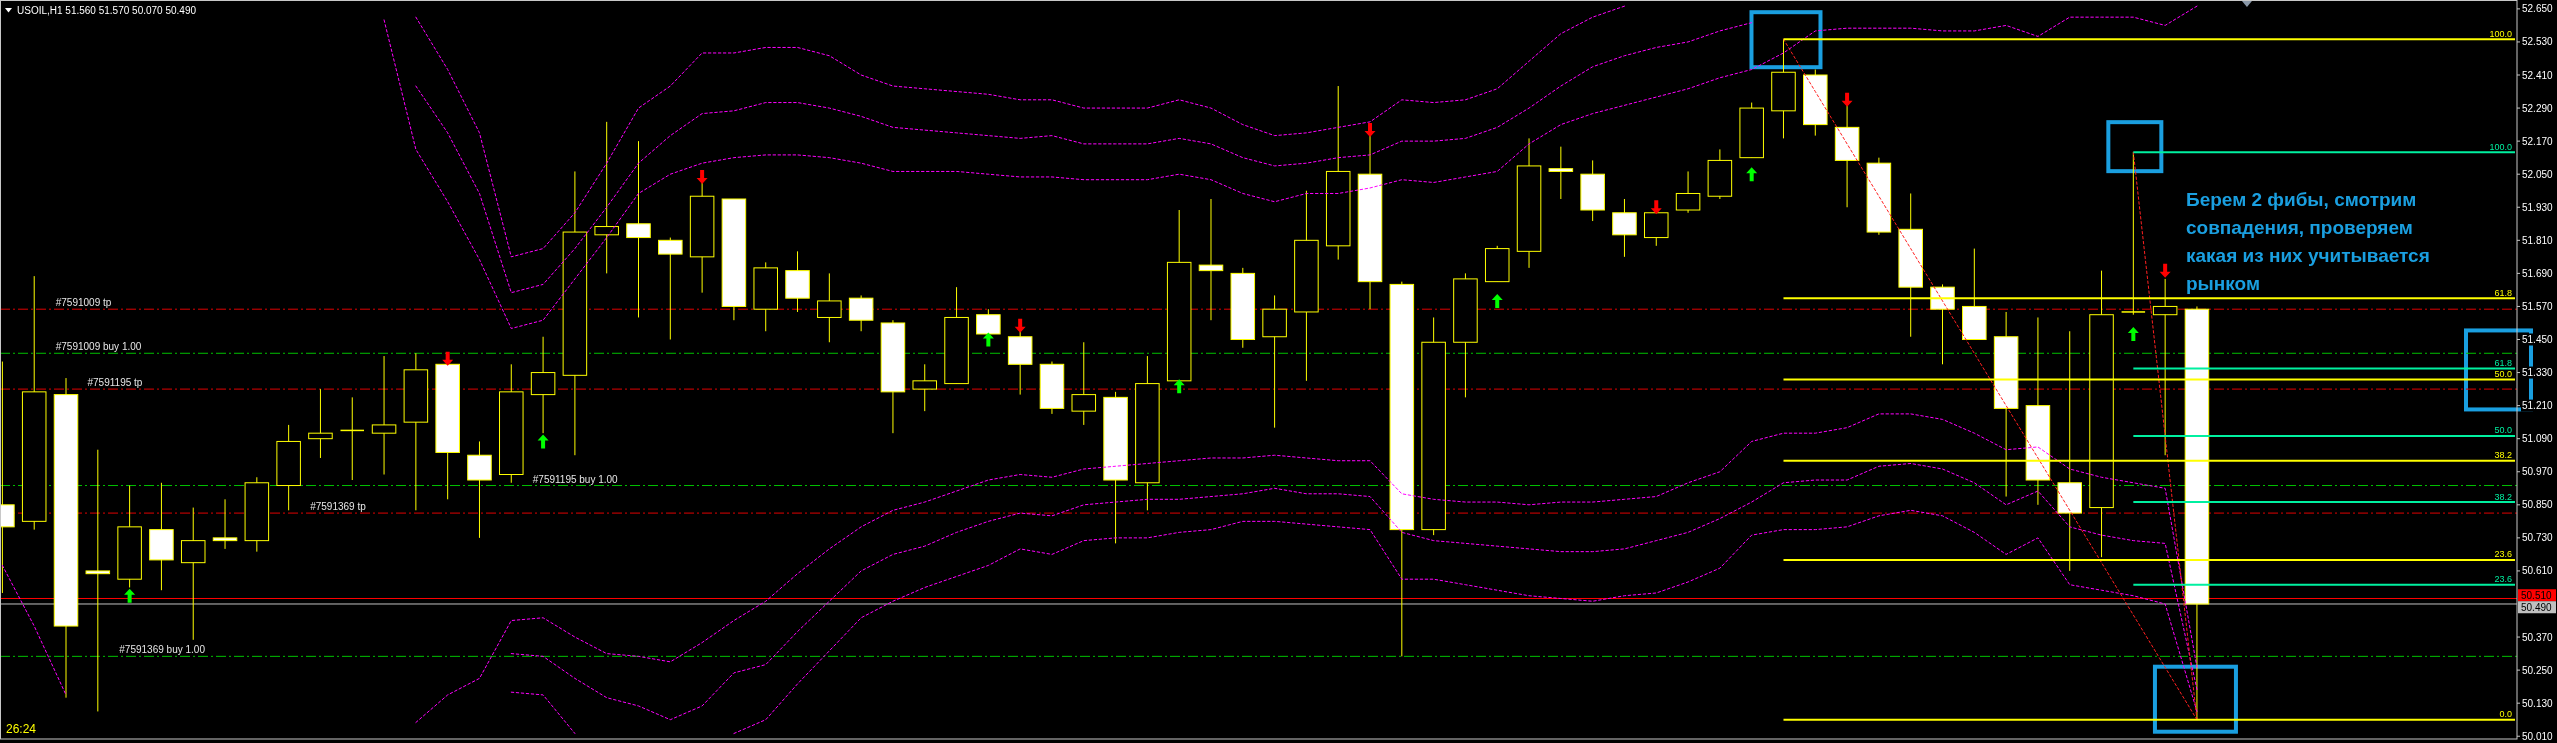 This screenshot has height=743, width=2557. I want to click on y-tick-label: 52.410, so click(2538, 75).